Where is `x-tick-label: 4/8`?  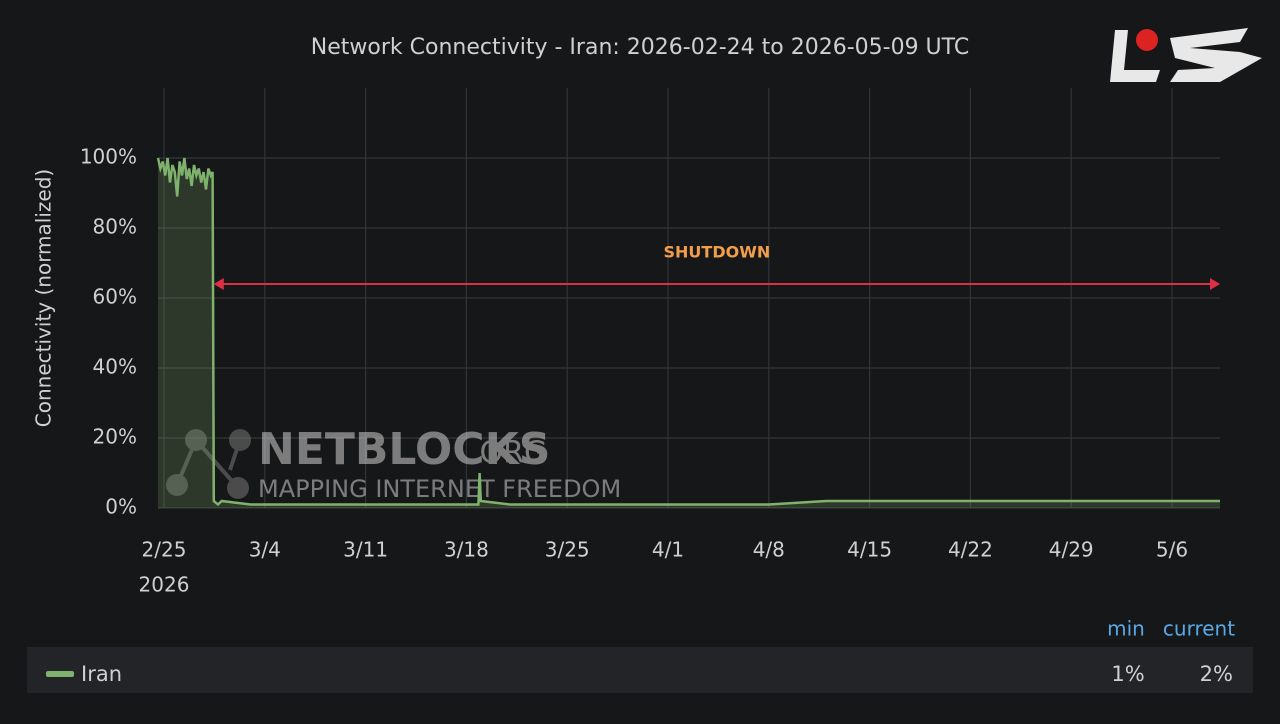
x-tick-label: 4/8 is located at coordinates (769, 550).